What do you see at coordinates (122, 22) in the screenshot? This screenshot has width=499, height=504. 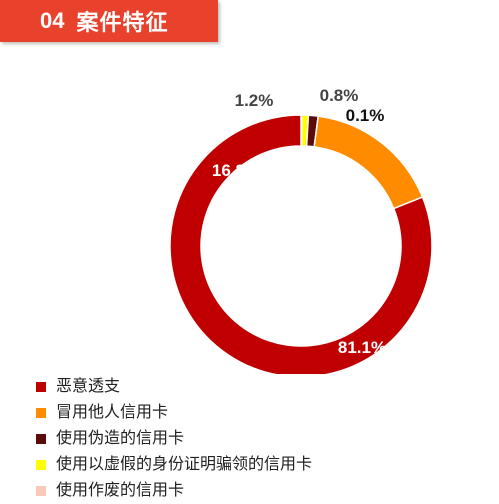 I see `section-title: 案件特征` at bounding box center [122, 22].